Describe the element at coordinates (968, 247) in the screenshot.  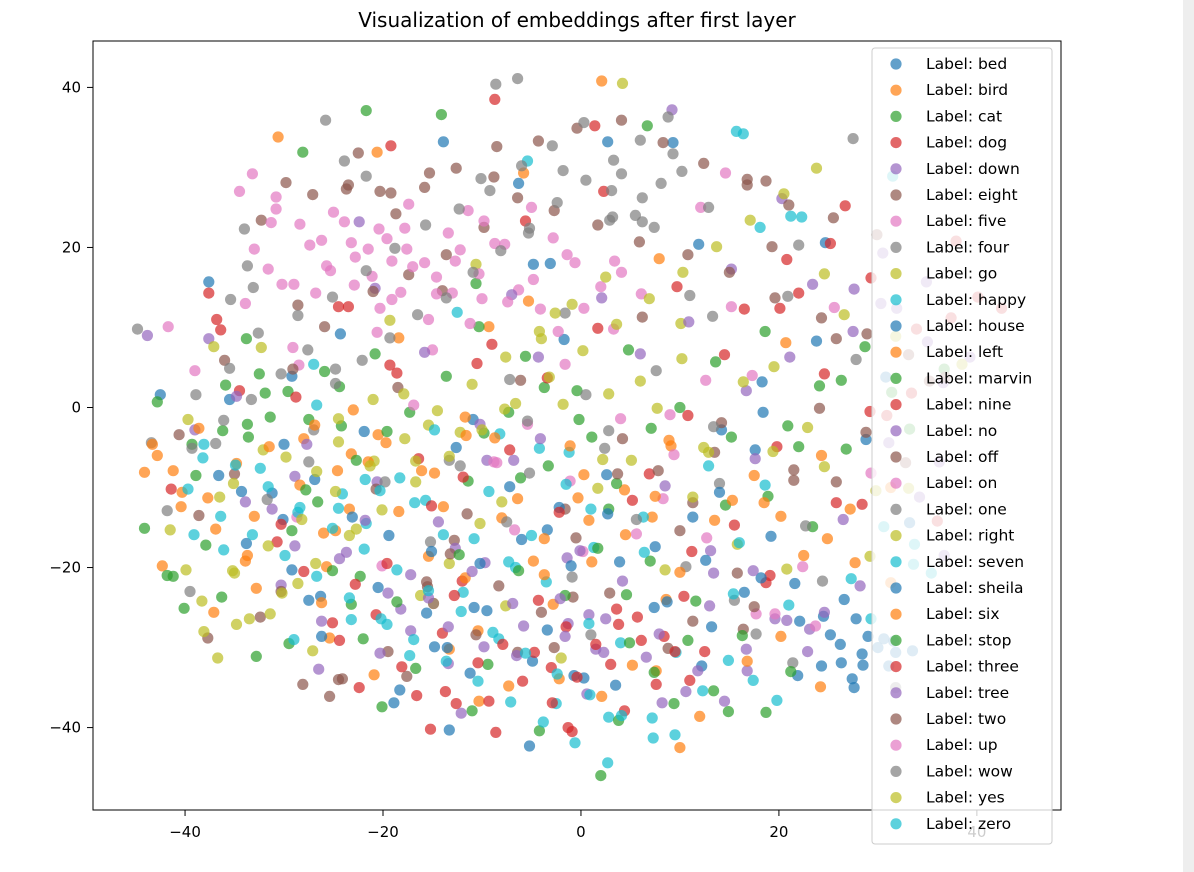
I see `legend-label: Label: four` at that location.